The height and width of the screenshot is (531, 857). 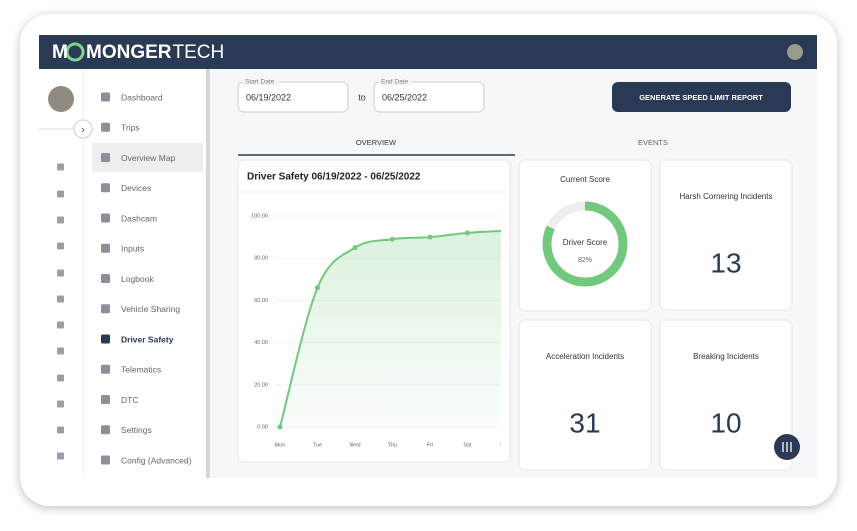 I want to click on nav-item: Trips, so click(x=130, y=128).